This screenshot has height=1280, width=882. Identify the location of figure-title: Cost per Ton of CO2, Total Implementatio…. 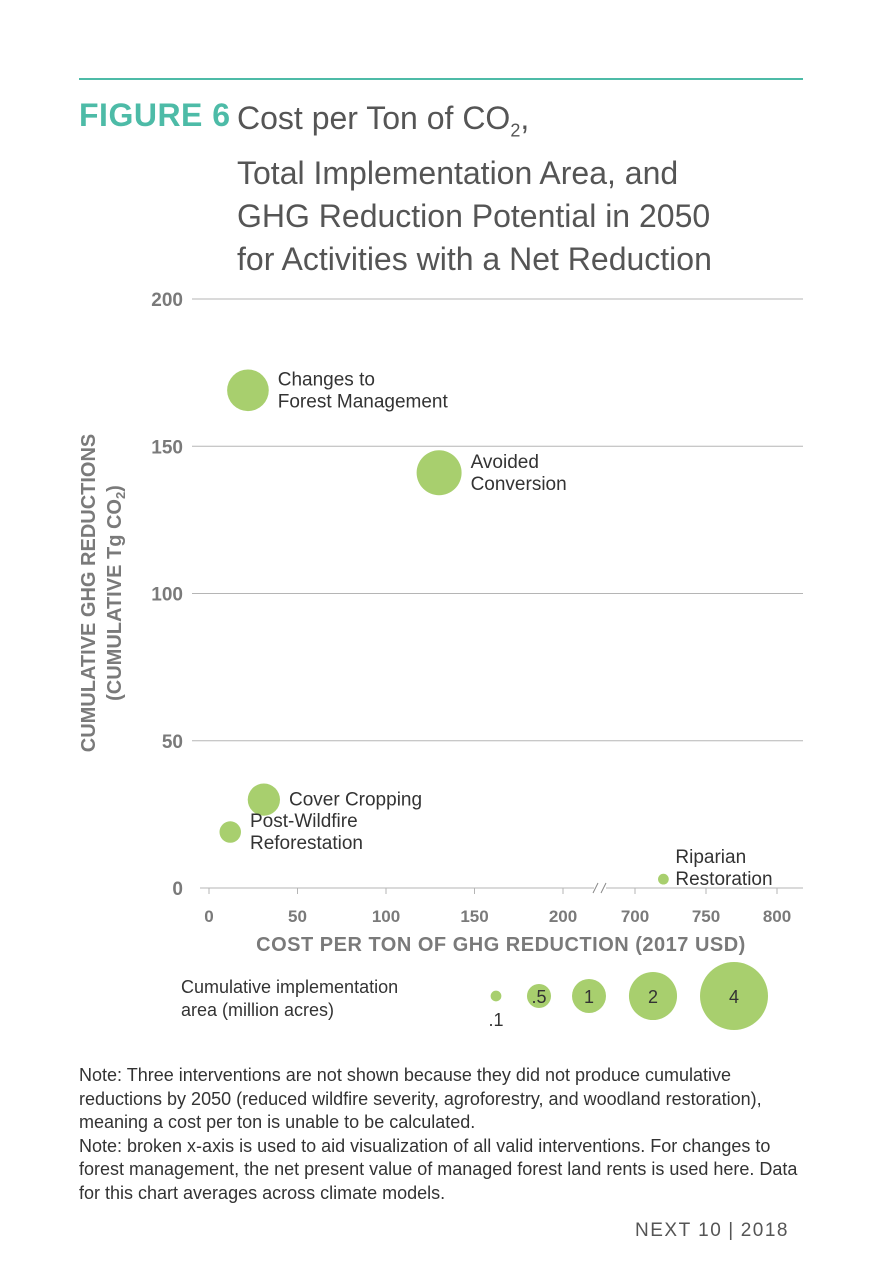
(517, 189).